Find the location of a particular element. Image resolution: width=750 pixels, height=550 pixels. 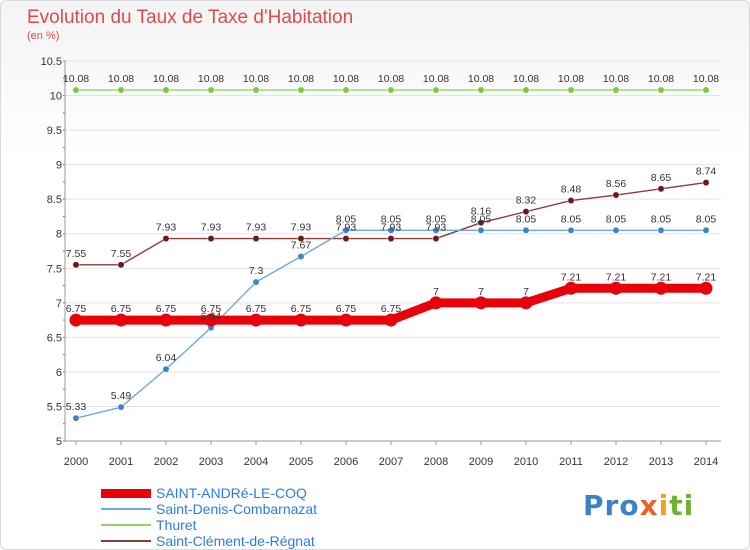

data-label: 6.04 is located at coordinates (166, 358).